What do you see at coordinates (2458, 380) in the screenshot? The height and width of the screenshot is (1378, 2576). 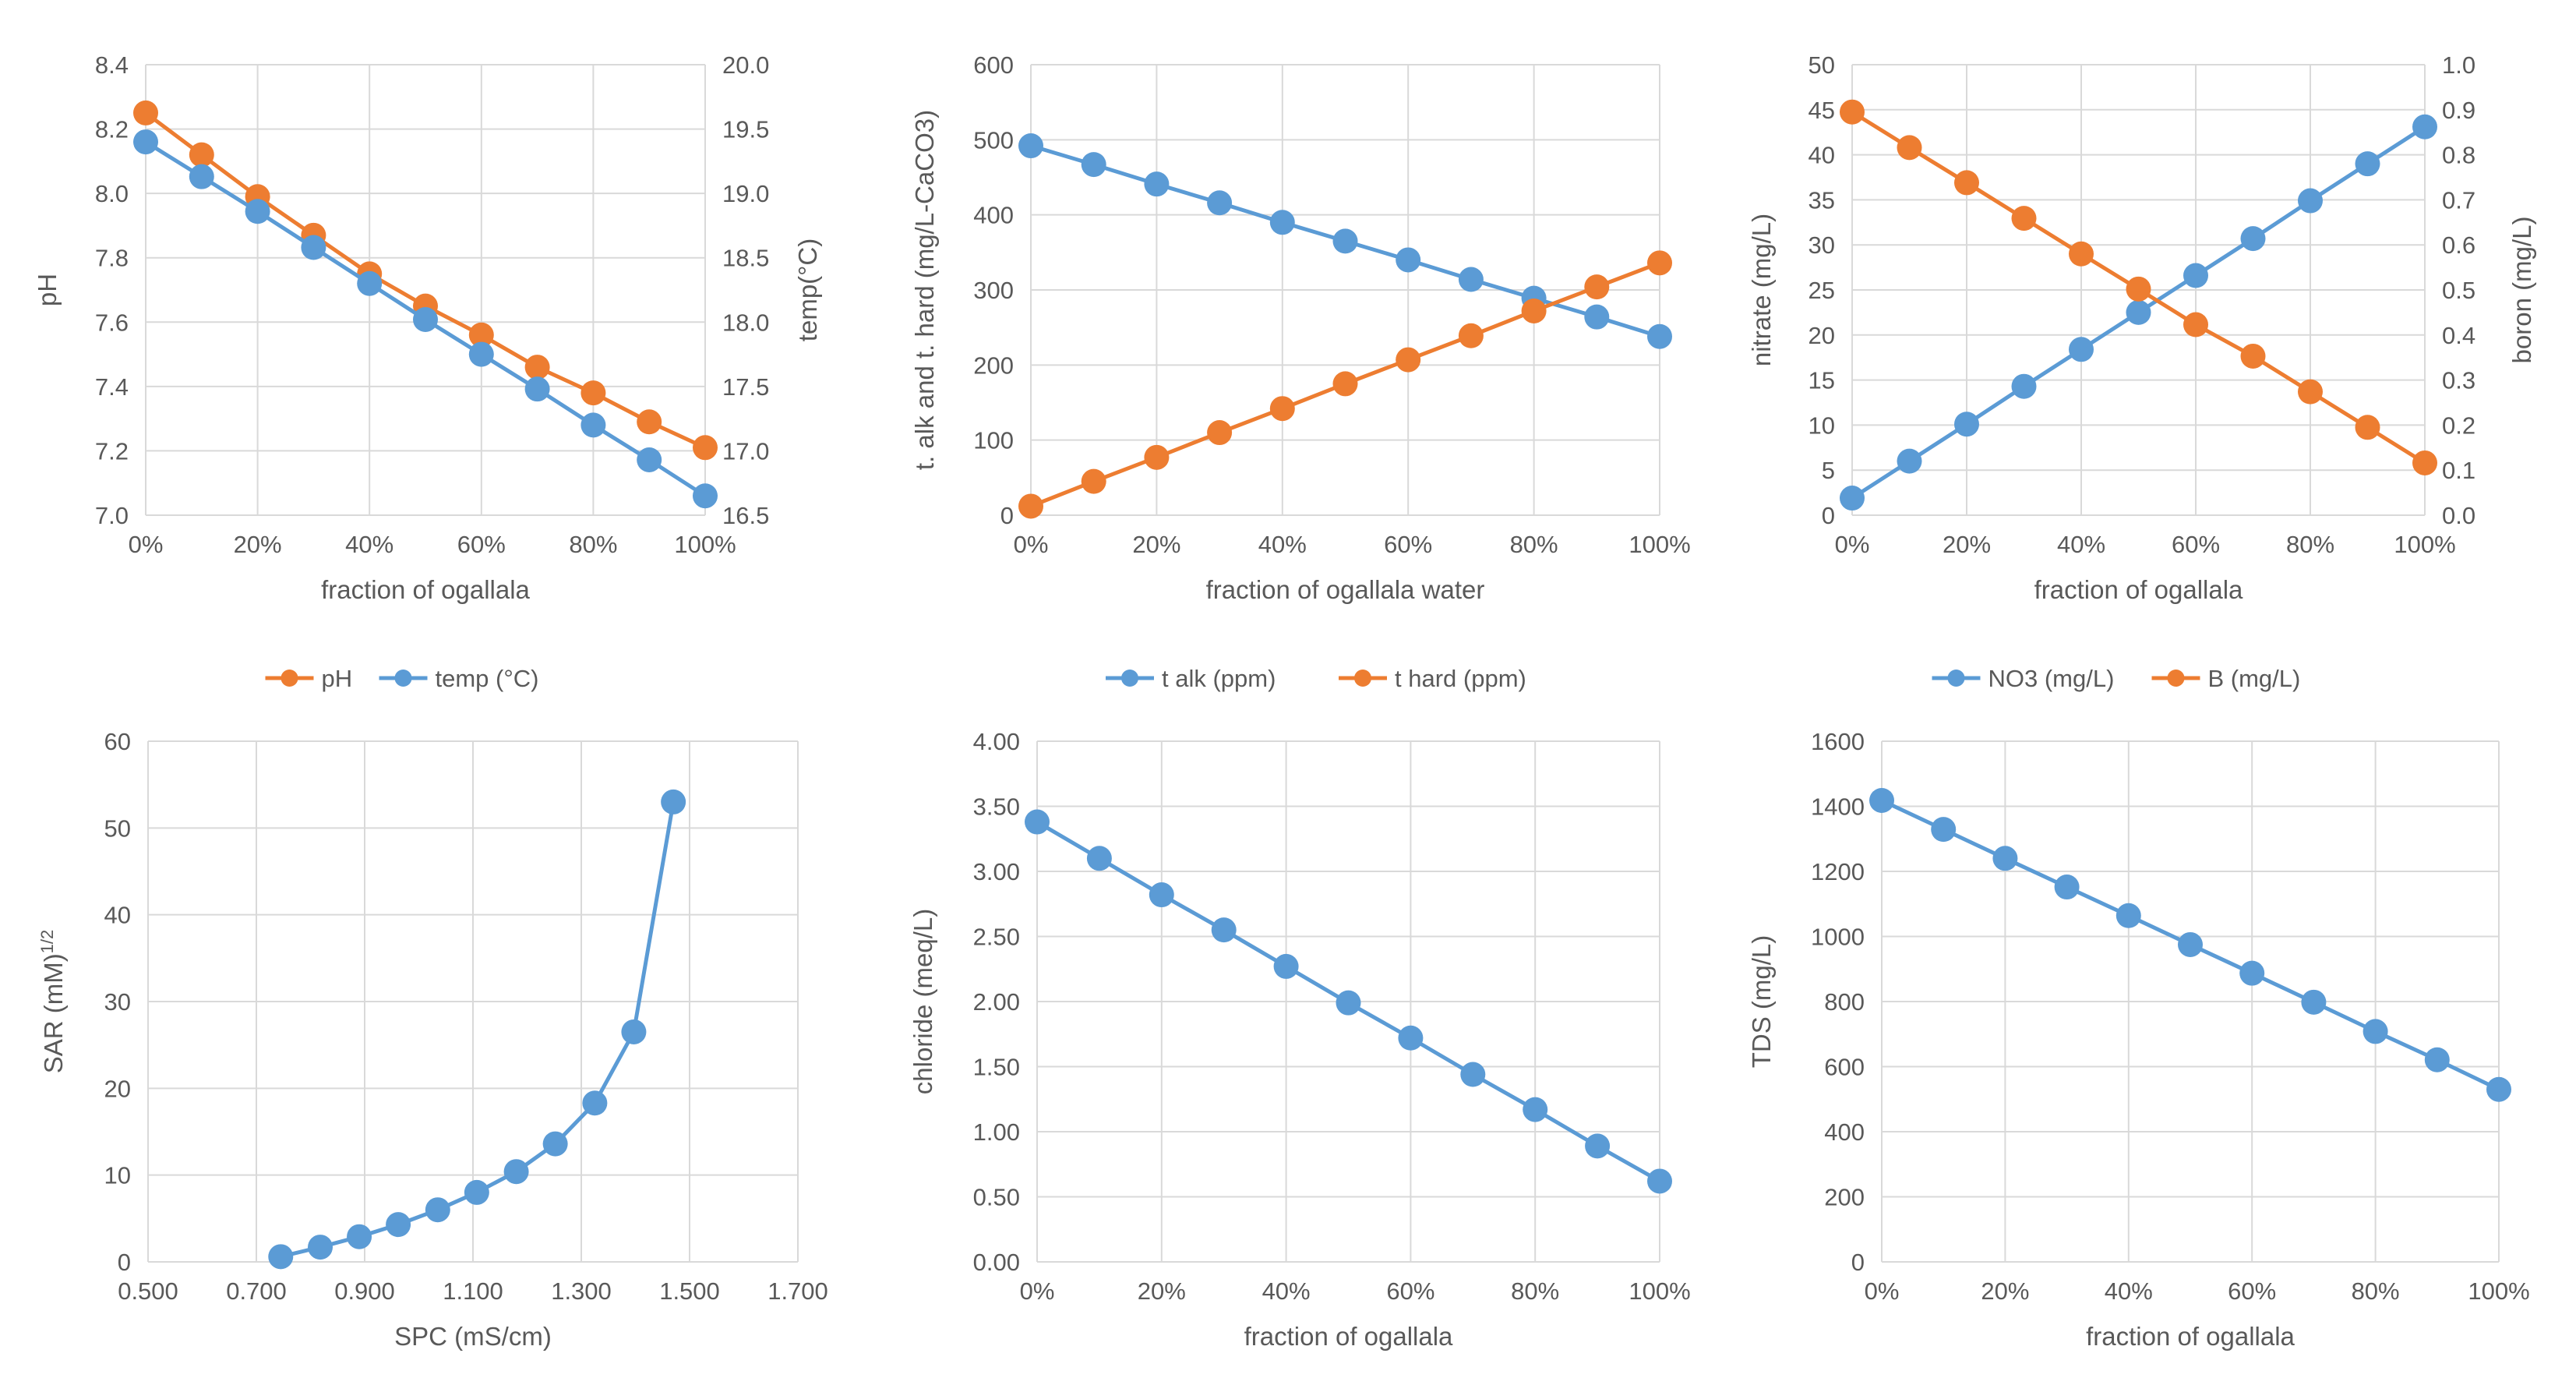 I see `y2-tick-label: 0.3` at bounding box center [2458, 380].